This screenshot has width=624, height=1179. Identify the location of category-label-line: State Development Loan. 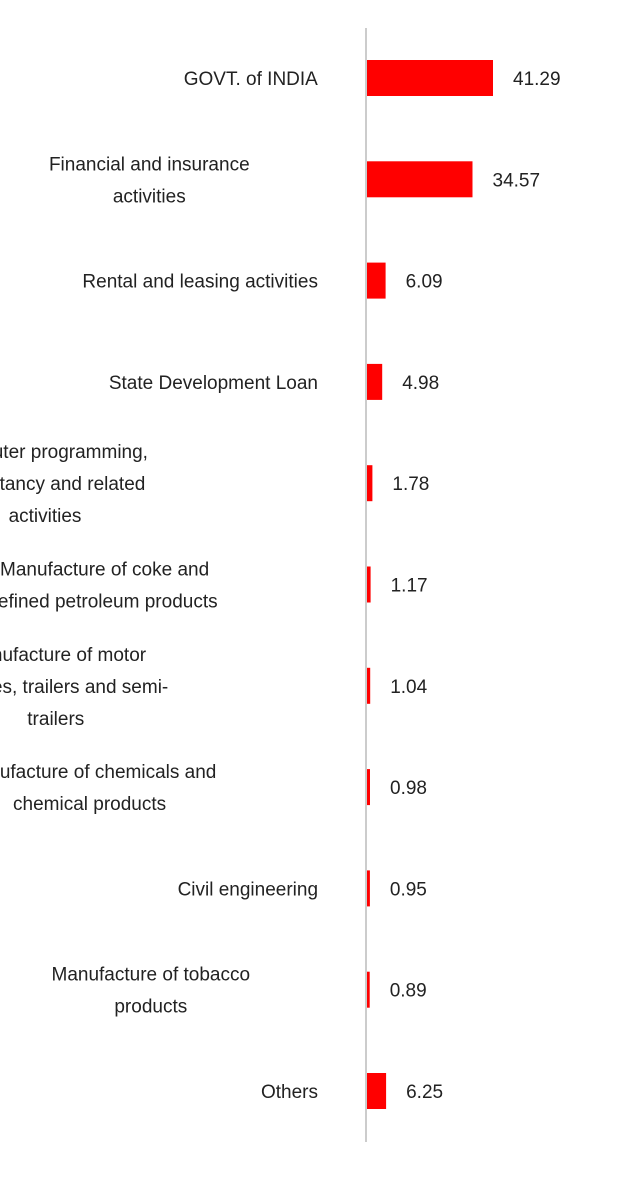
(213, 383).